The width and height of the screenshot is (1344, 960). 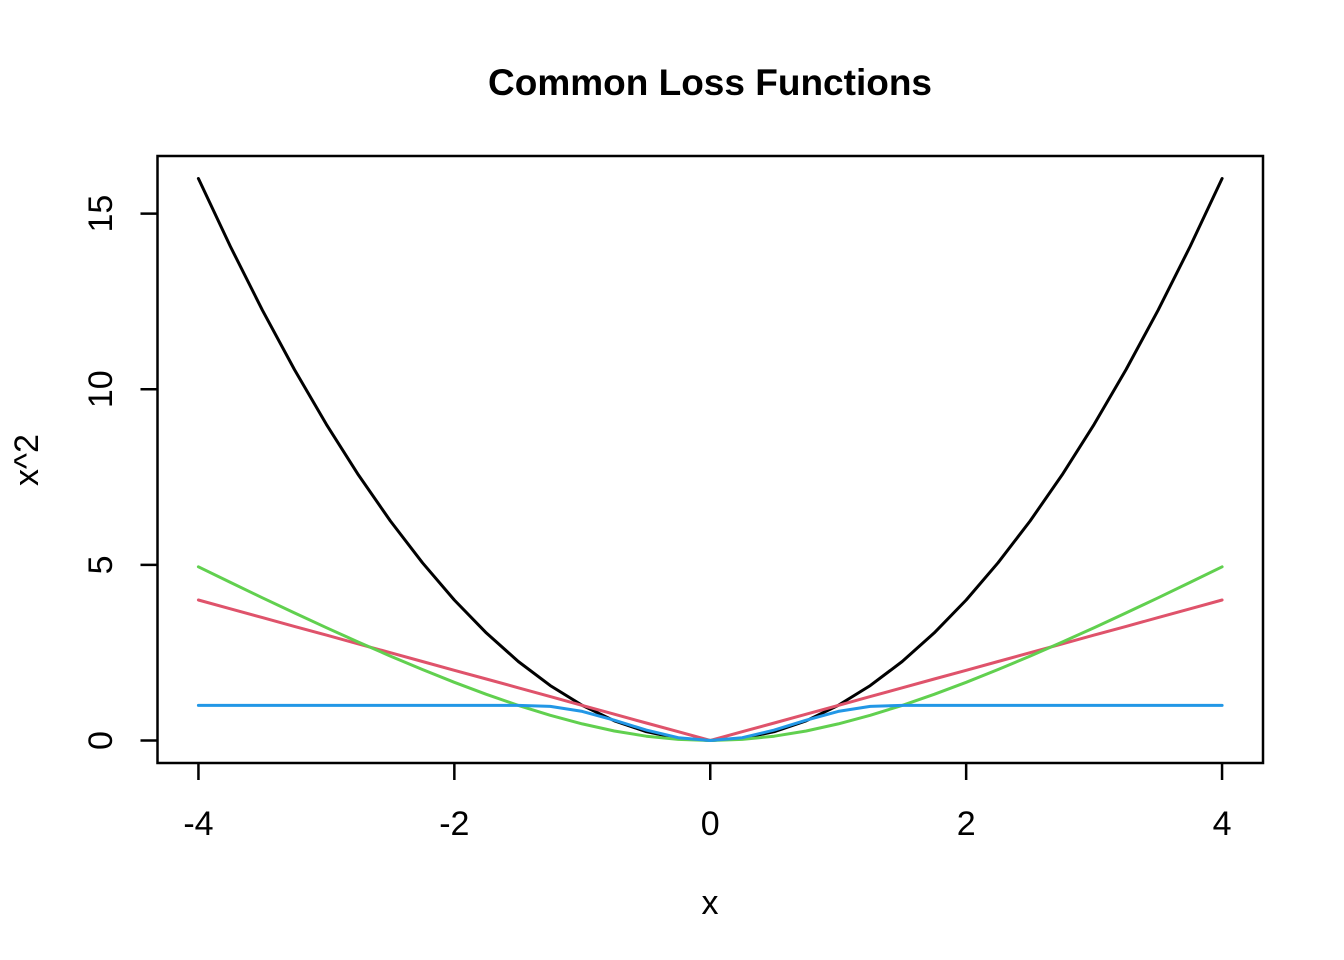 What do you see at coordinates (710, 670) in the screenshot?
I see `series-absolute-error` at bounding box center [710, 670].